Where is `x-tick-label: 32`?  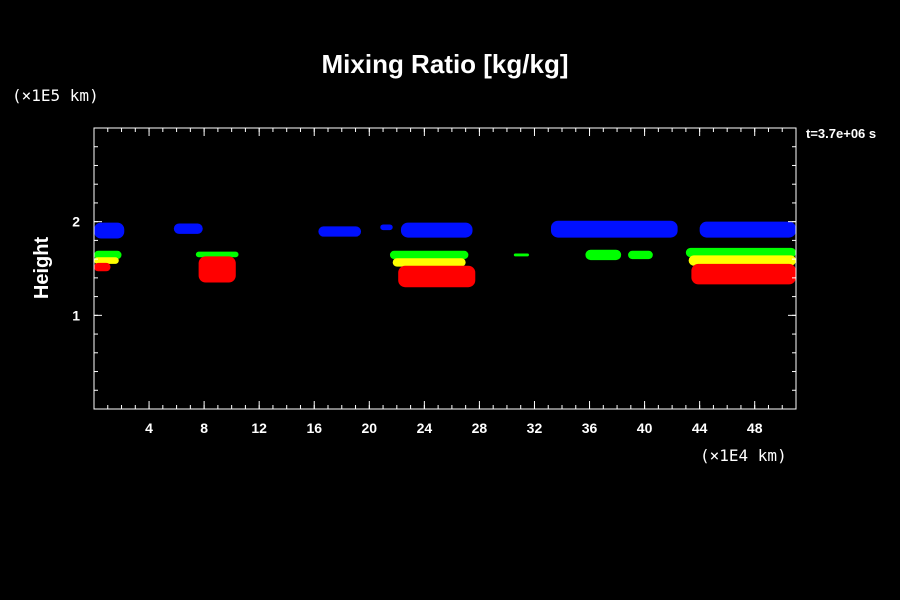 x-tick-label: 32 is located at coordinates (535, 428).